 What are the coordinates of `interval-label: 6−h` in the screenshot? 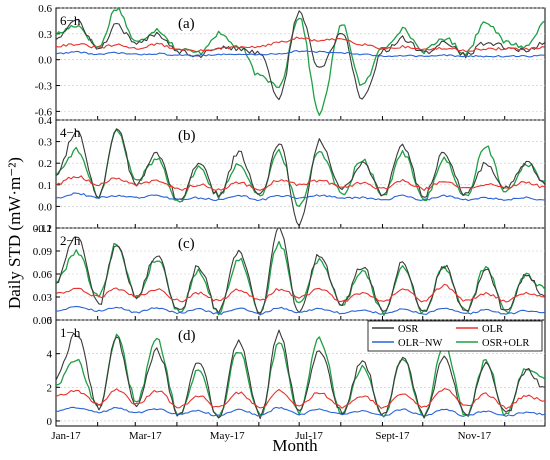 It's located at (70, 20).